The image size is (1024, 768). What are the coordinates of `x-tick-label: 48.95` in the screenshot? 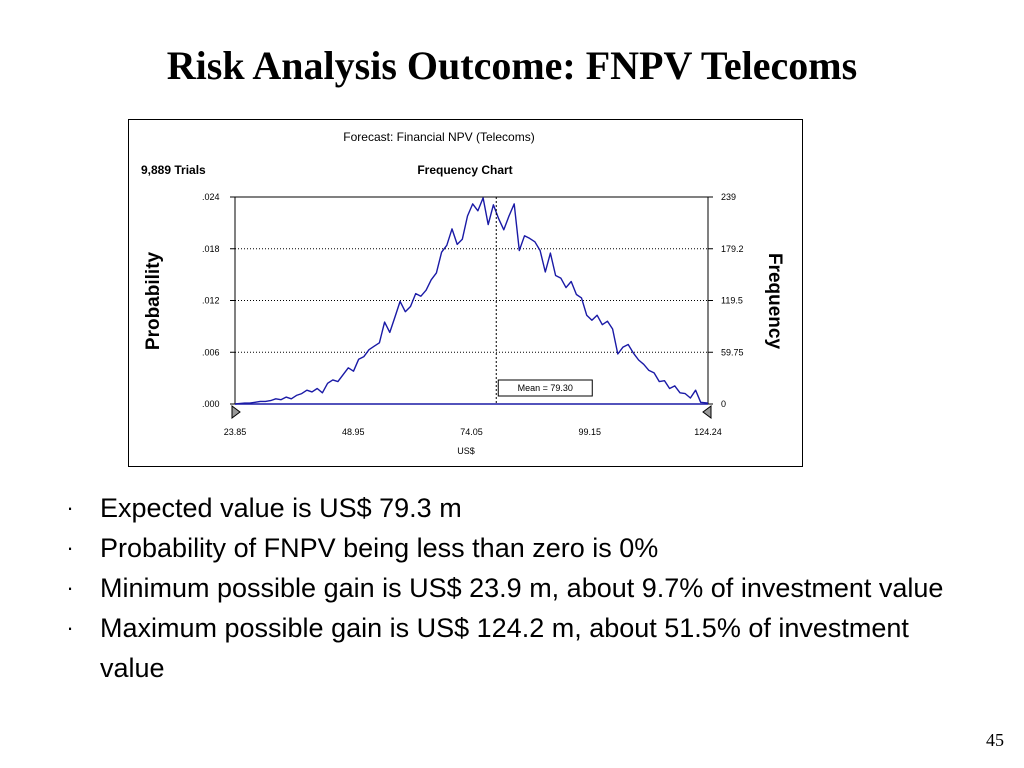 It's located at (353, 432).